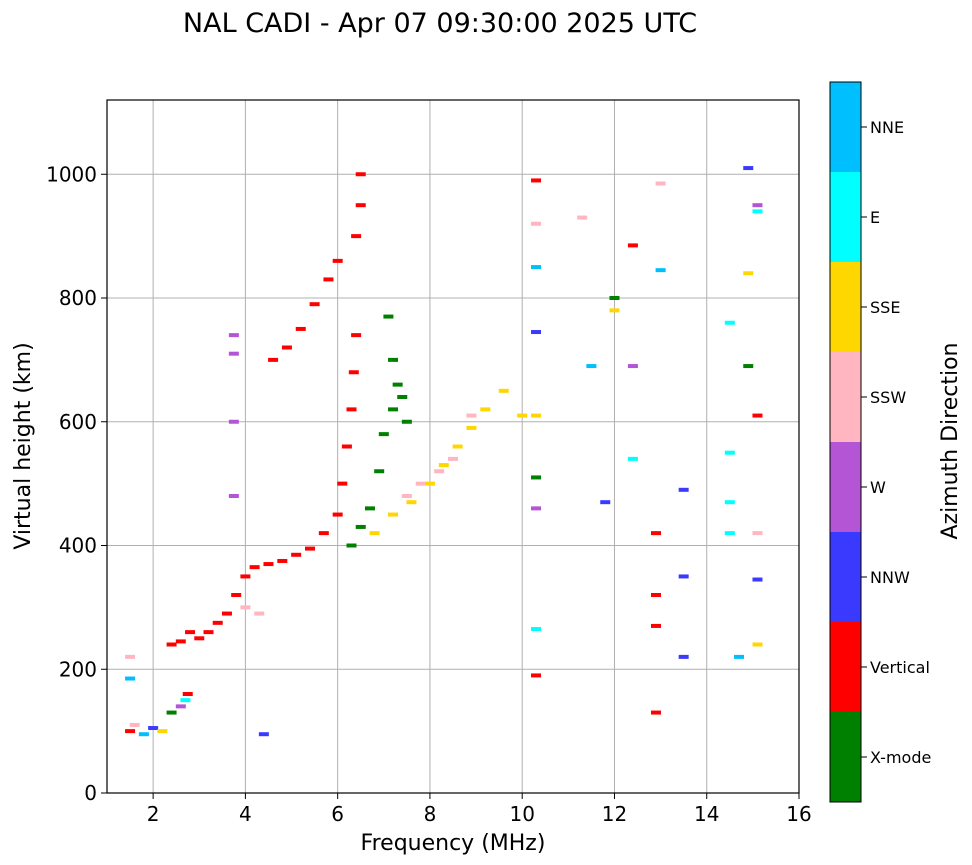  I want to click on colorbar-label: Vertical, so click(900, 667).